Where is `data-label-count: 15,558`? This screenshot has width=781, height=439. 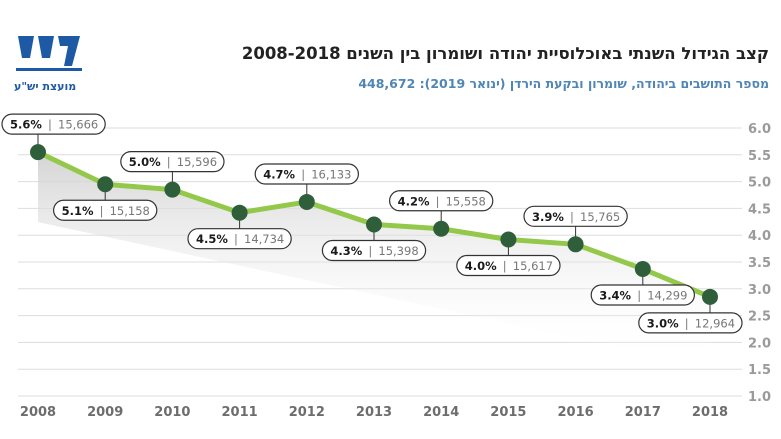
data-label-count: 15,558 is located at coordinates (466, 201).